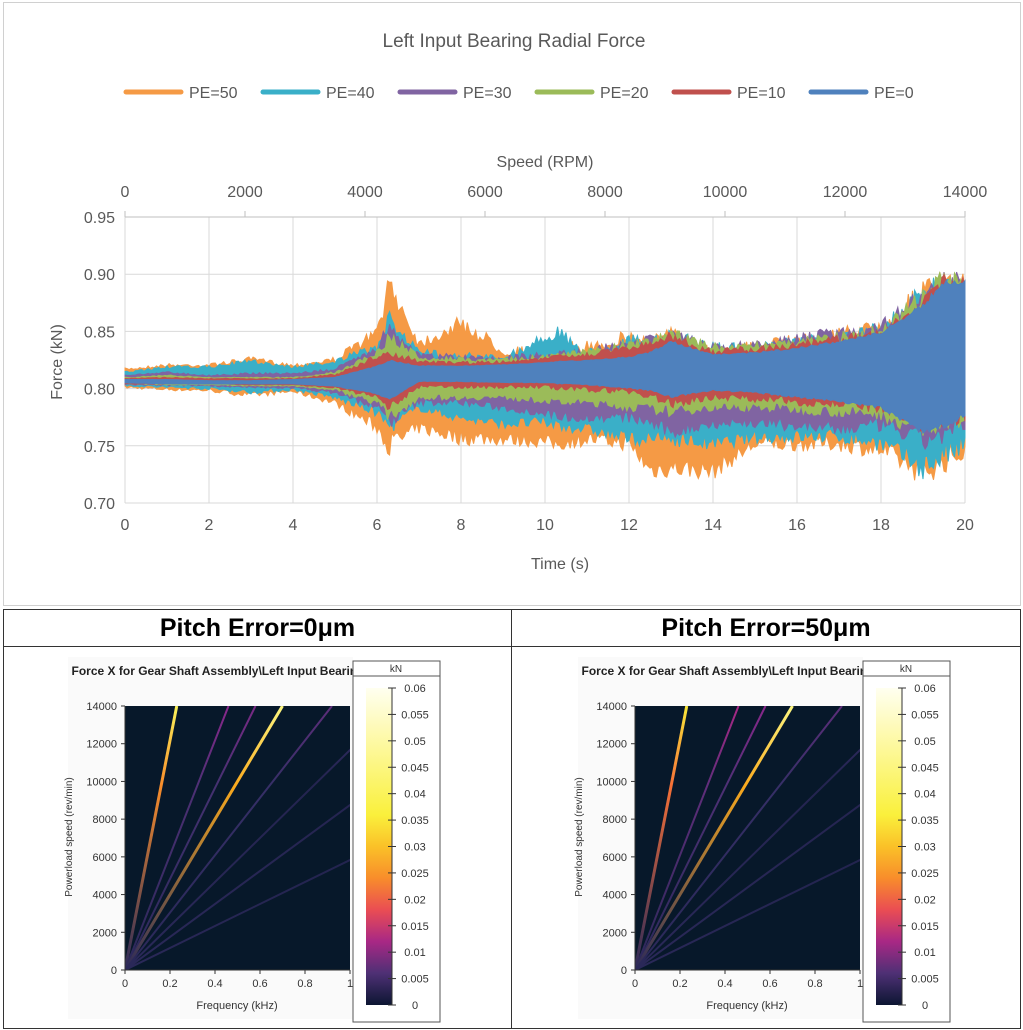 This screenshot has height=1030, width=1023. Describe the element at coordinates (797, 525) in the screenshot. I see `x-tick-label: 16` at that location.